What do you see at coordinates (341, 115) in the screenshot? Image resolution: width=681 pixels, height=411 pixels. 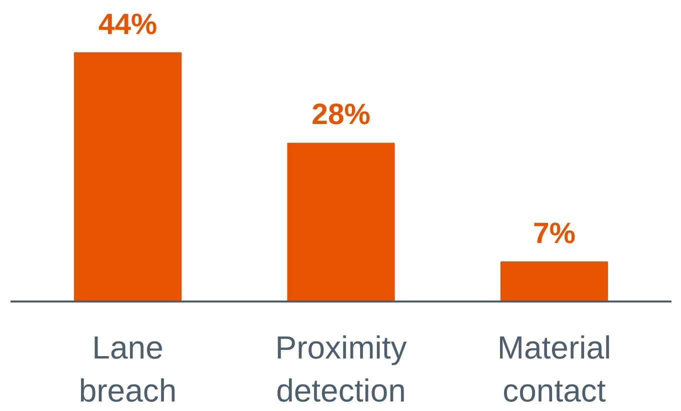 I see `data-label: 28%` at bounding box center [341, 115].